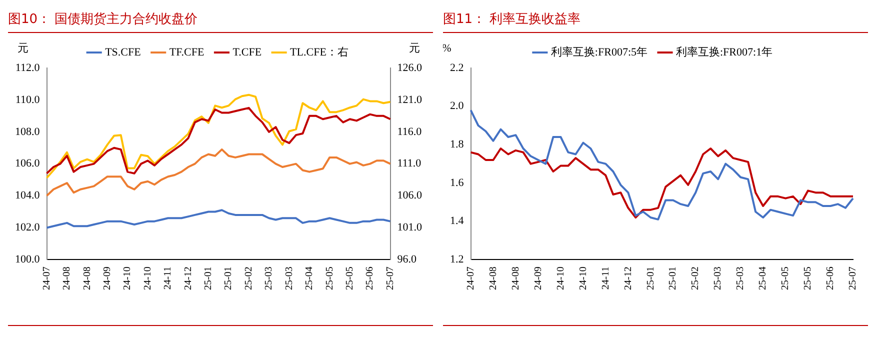  I want to click on y-tick-label: 110.0, so click(27, 100).